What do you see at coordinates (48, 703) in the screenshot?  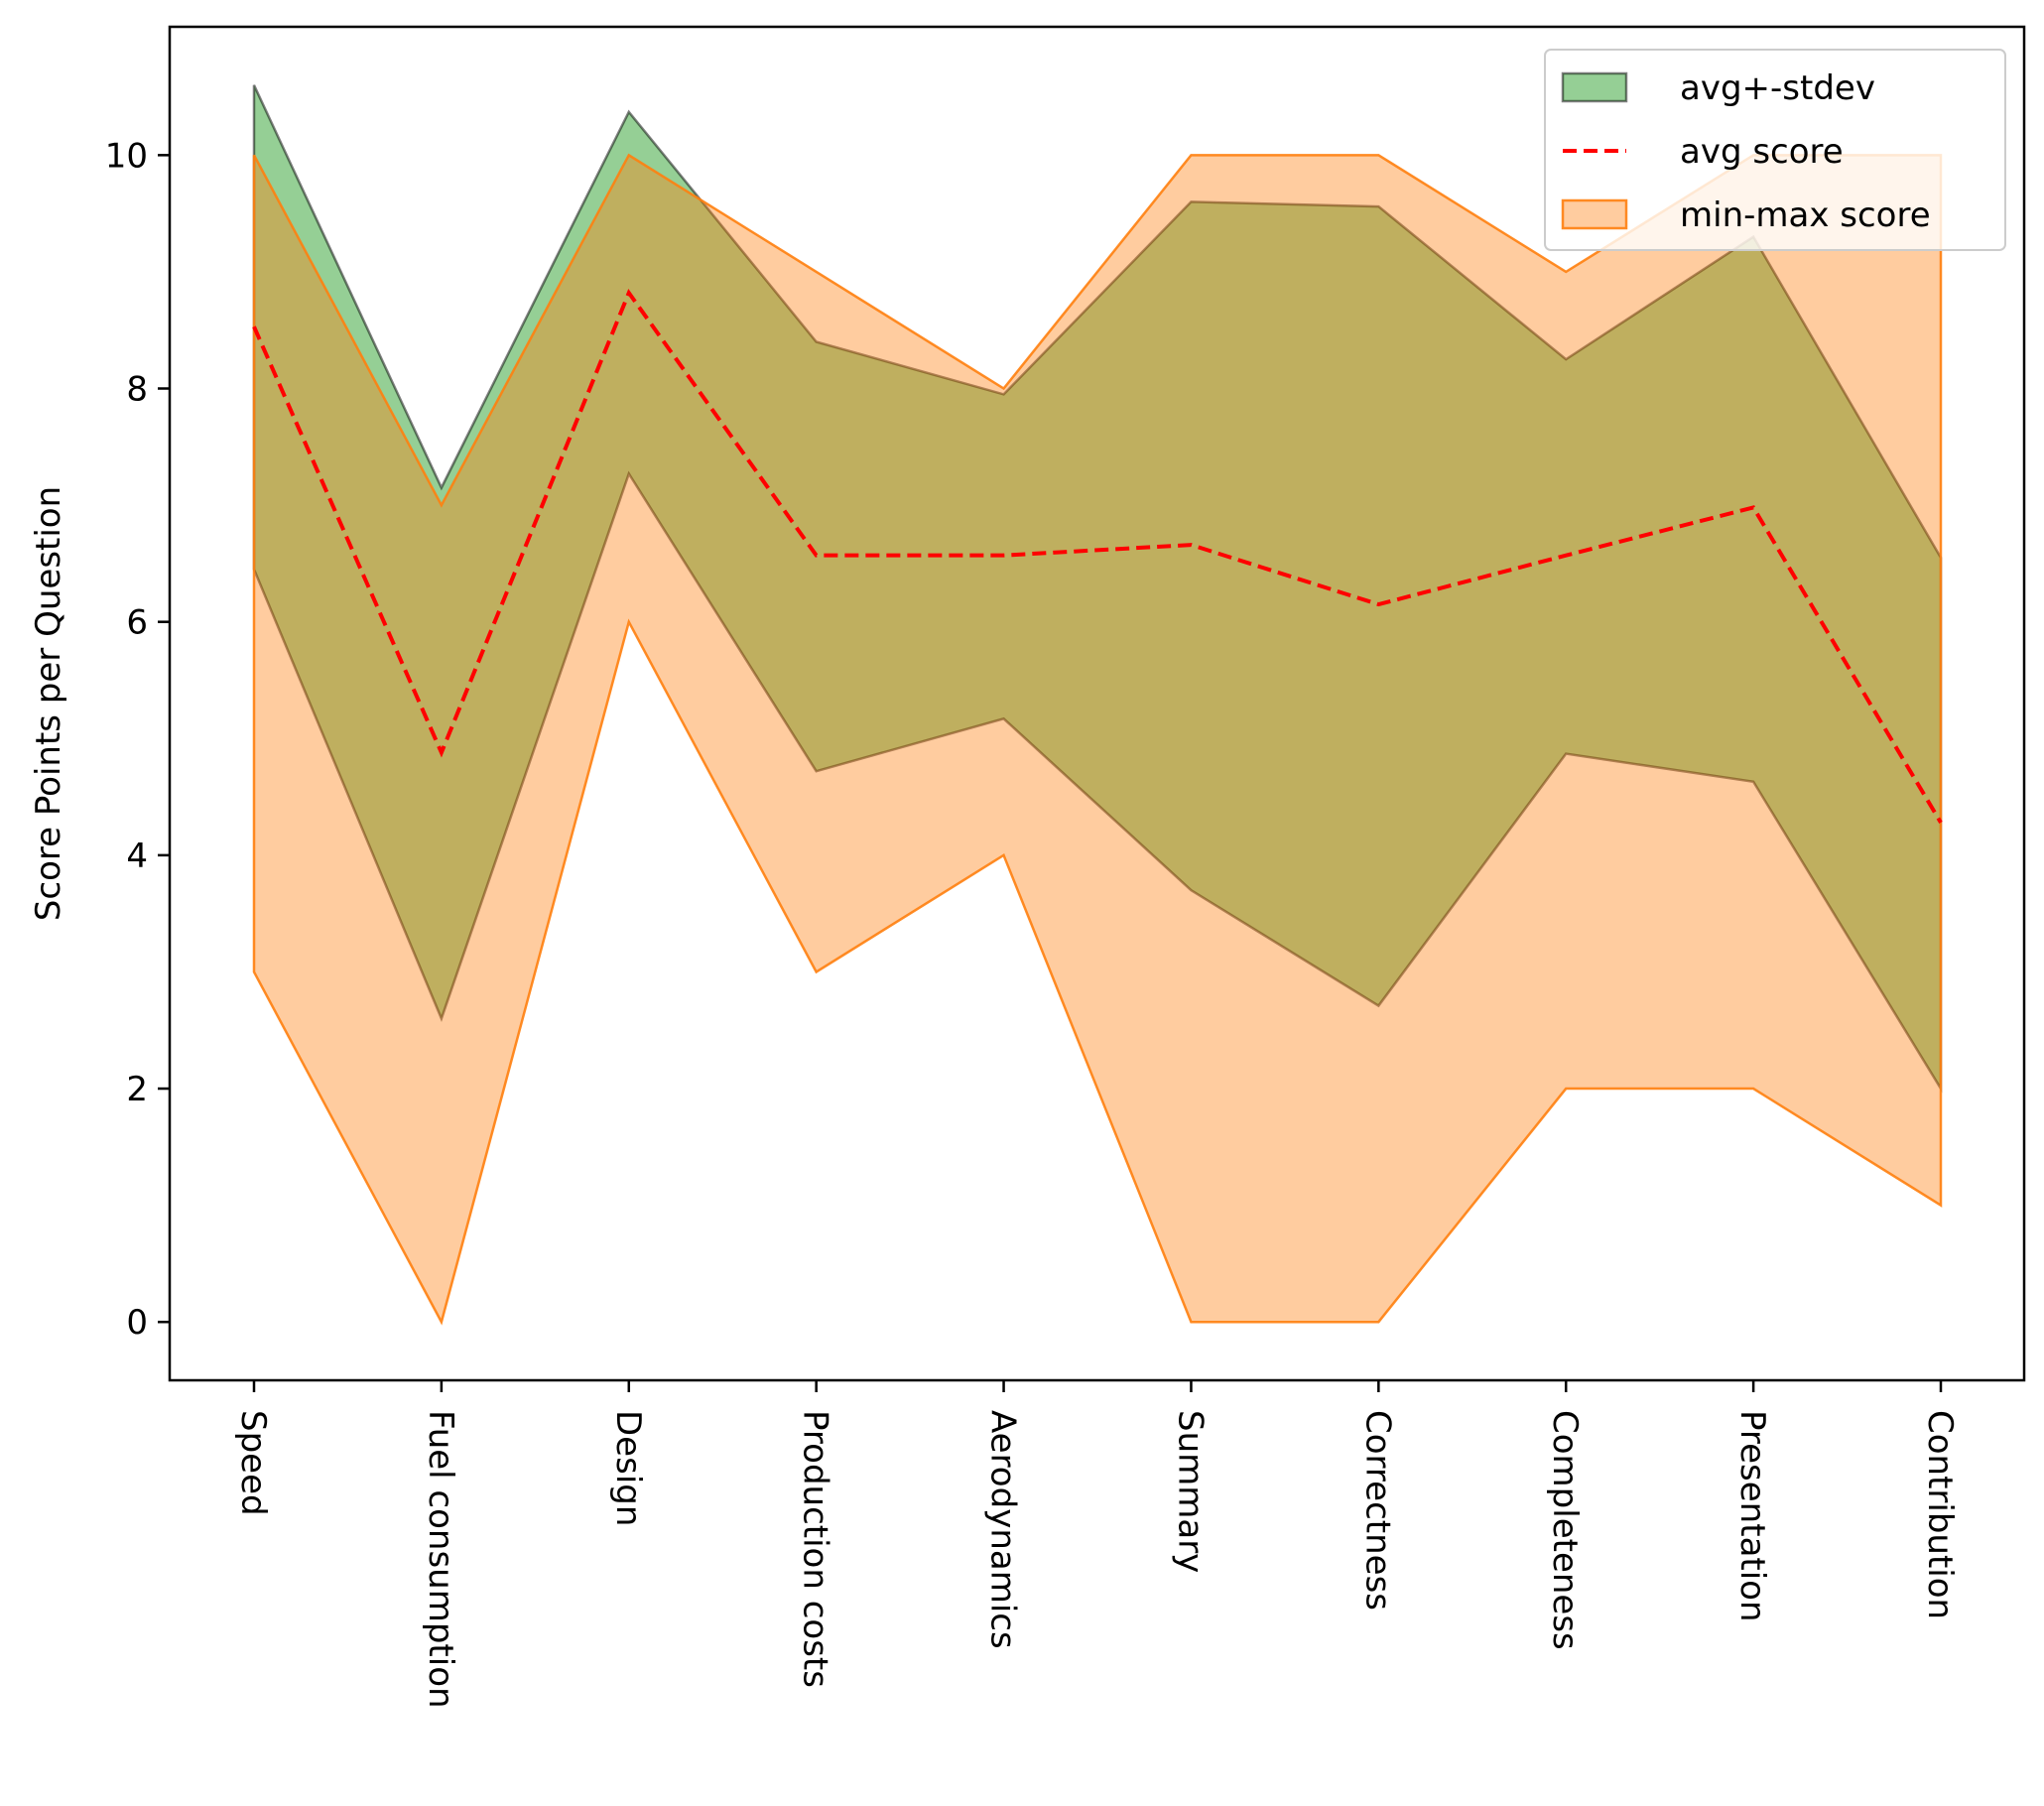 I see `y-axis-label: Score Points per Question` at bounding box center [48, 703].